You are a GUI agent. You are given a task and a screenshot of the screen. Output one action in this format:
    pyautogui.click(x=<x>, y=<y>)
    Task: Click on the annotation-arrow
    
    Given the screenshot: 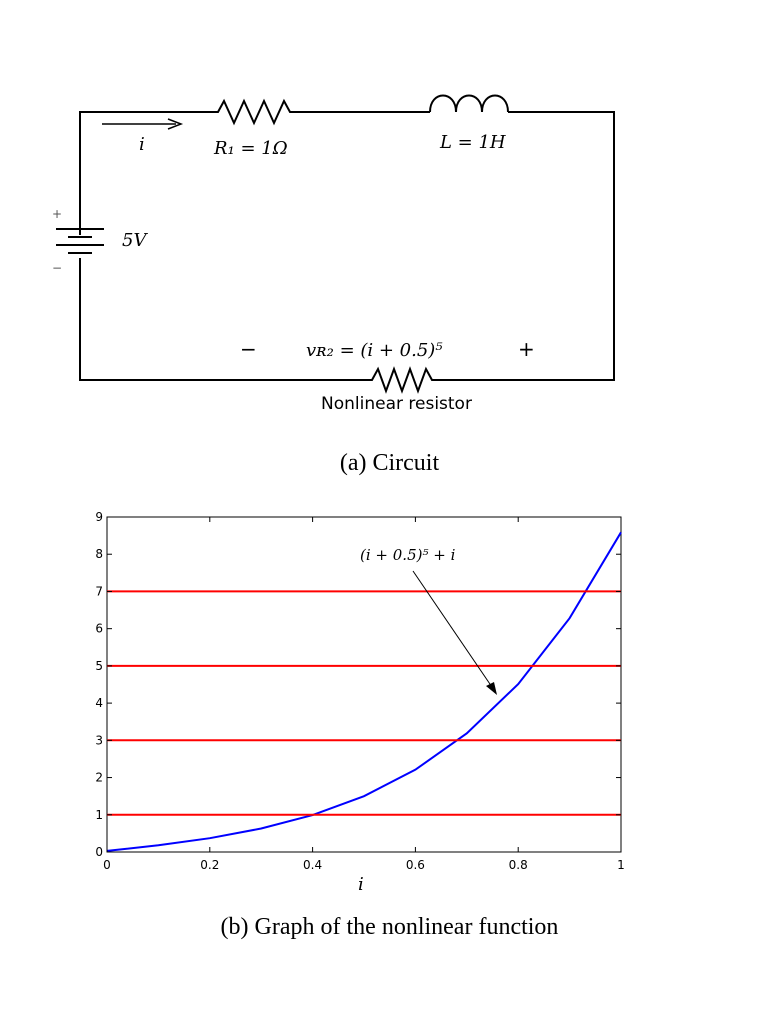 What is the action you would take?
    pyautogui.click(x=454, y=632)
    